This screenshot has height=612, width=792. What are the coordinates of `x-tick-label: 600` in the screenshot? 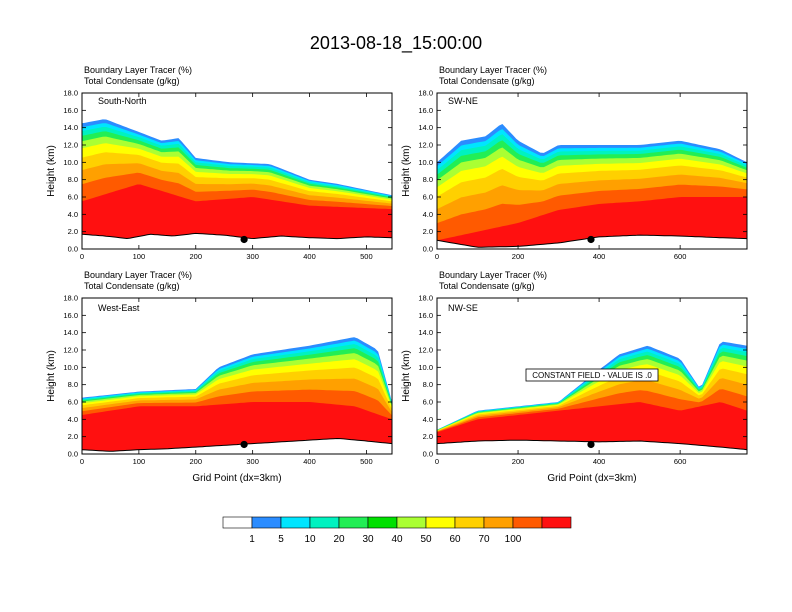 It's located at (680, 461).